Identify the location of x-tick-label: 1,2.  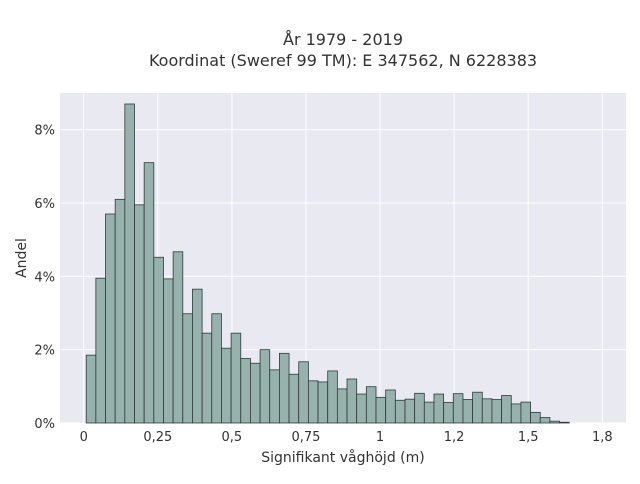
(454, 437).